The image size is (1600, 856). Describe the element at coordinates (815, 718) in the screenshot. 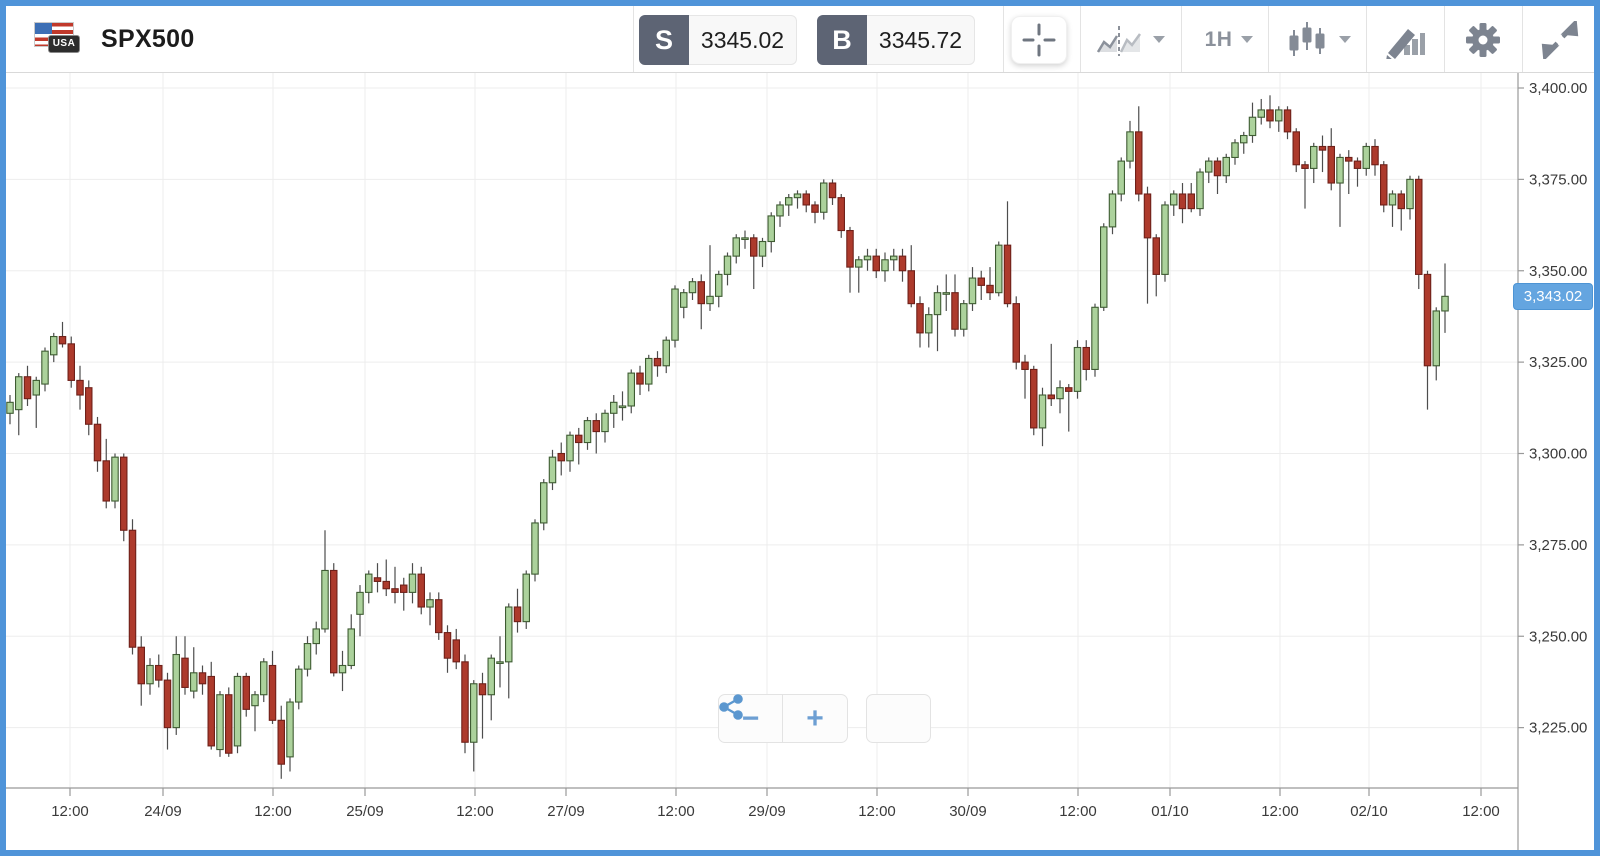

I see `zoom-in-button: +` at that location.